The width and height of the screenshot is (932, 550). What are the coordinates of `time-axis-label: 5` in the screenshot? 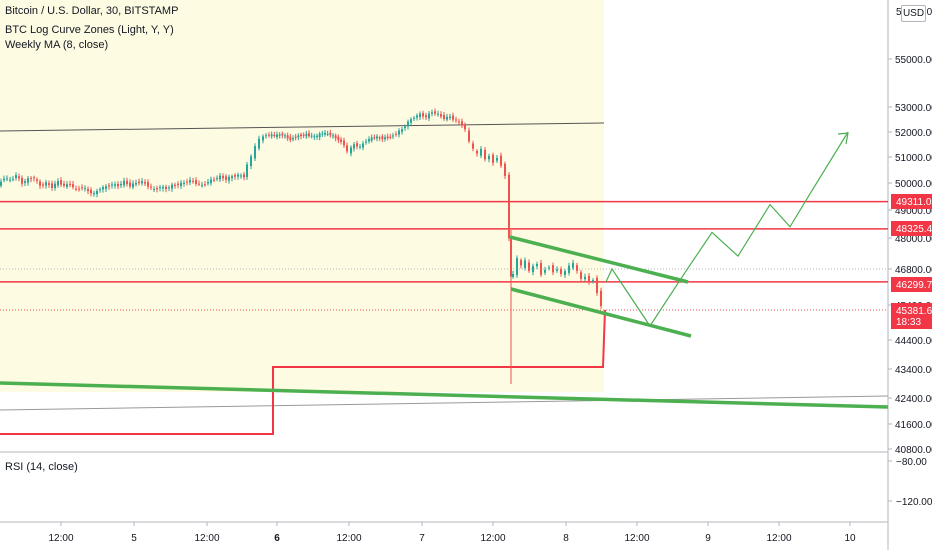 It's located at (134, 538).